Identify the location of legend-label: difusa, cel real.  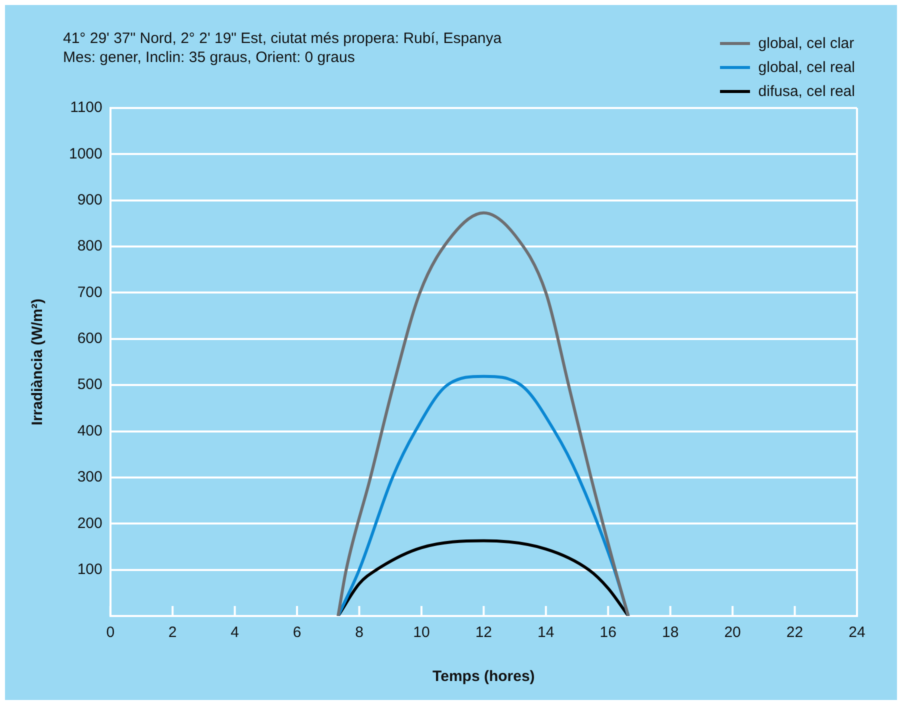
(806, 91).